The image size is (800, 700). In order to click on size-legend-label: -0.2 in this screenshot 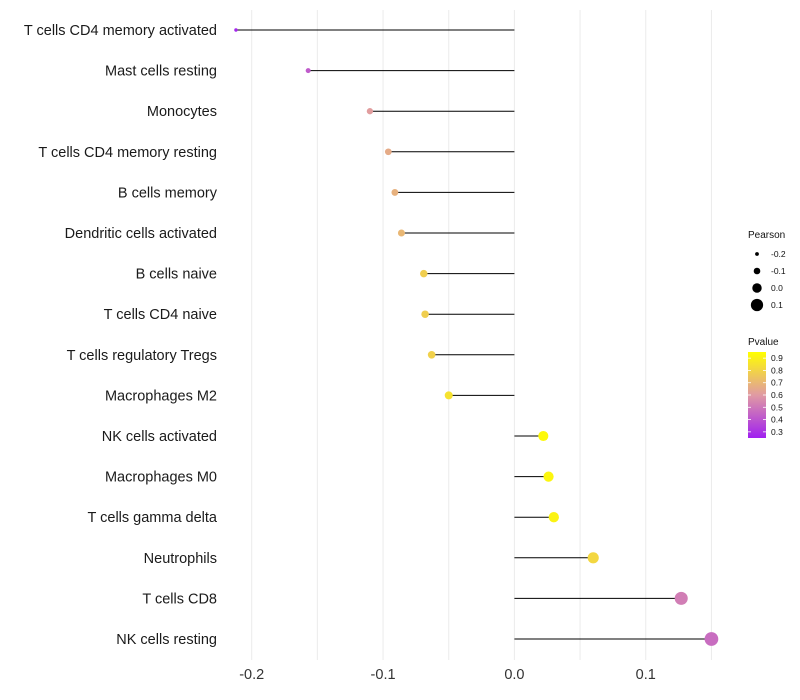, I will do `click(778, 254)`.